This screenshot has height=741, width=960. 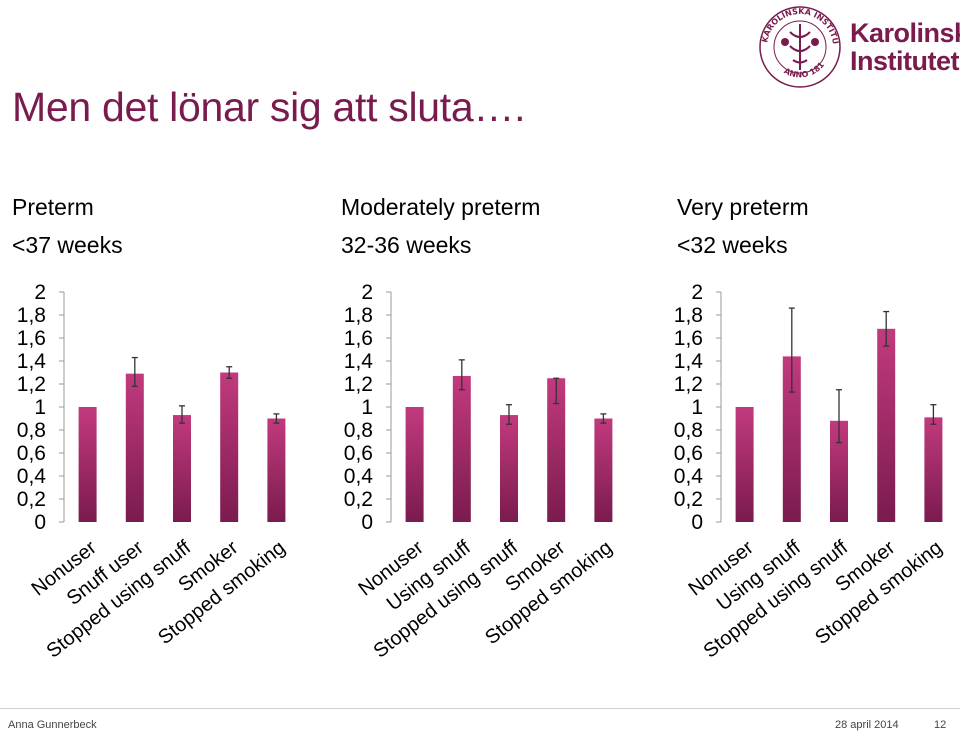 I want to click on svg-text: KAROLINSKA INSTITUTET, so click(x=797, y=23).